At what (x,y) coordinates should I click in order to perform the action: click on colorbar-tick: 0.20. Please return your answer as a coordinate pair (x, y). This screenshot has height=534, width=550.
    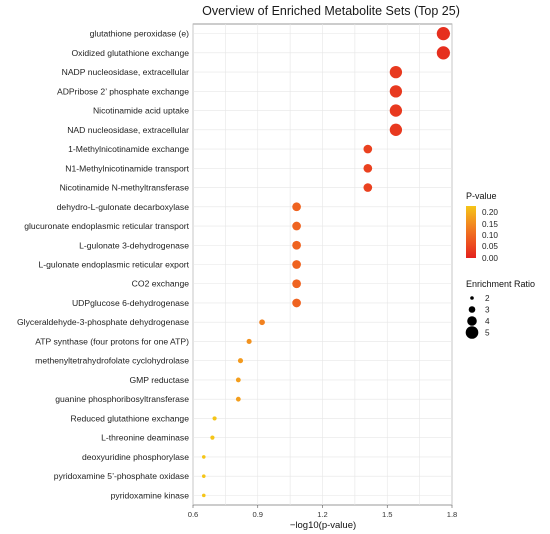
    Looking at the image, I should click on (490, 212).